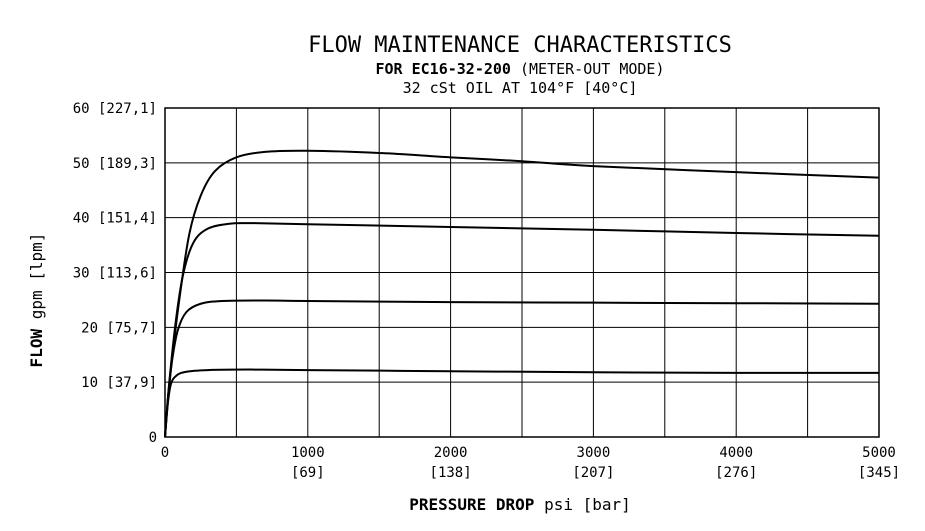 The image size is (925, 531). I want to click on y-axis-label-main: FLOW, so click(36, 348).